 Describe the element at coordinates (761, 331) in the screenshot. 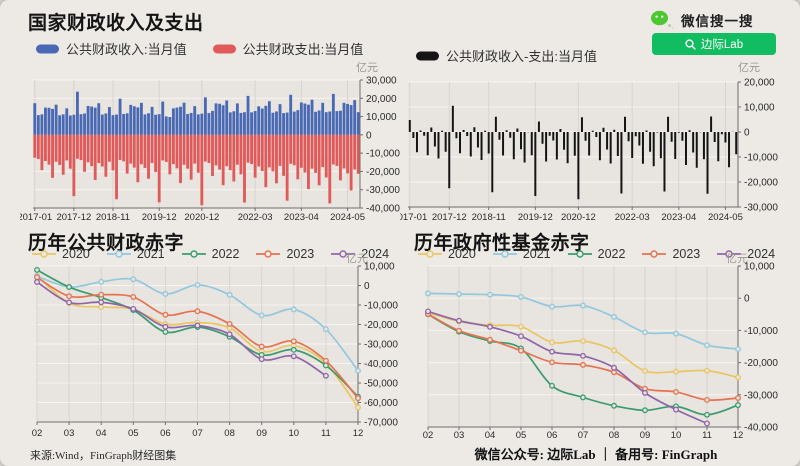

I see `y-tick-label: -10,000` at that location.